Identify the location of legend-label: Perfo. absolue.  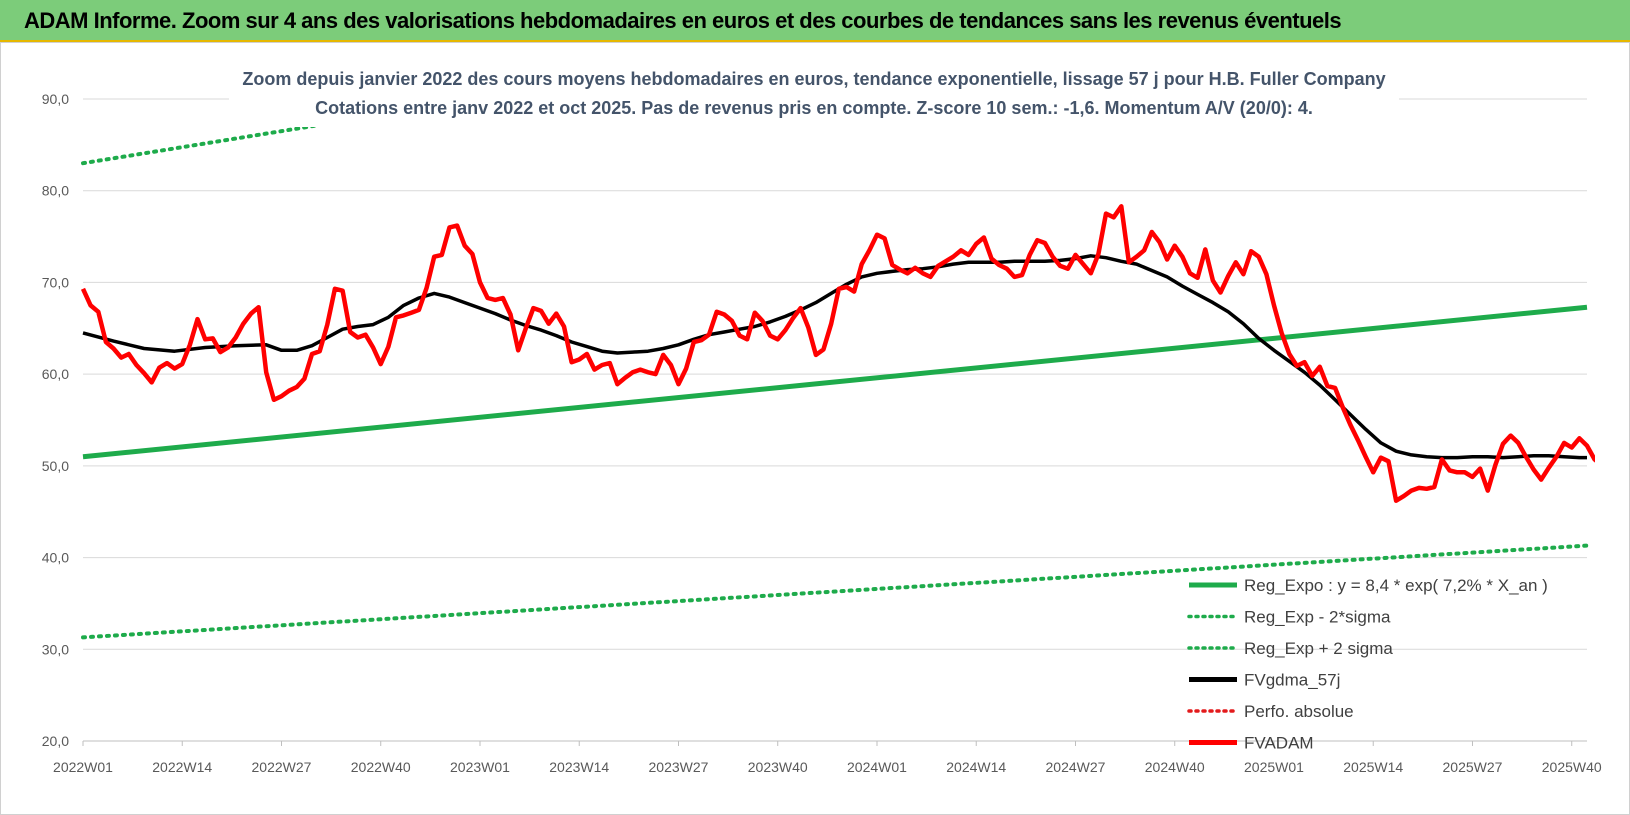
(1299, 711).